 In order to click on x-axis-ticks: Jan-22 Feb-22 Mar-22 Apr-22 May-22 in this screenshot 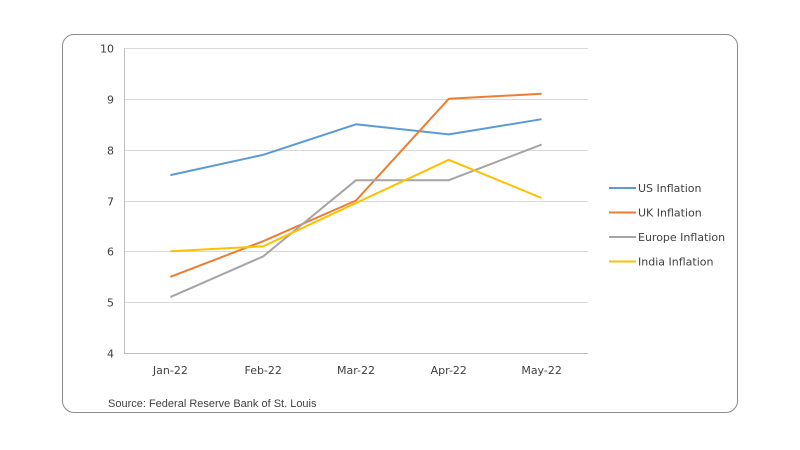, I will do `click(357, 370)`.